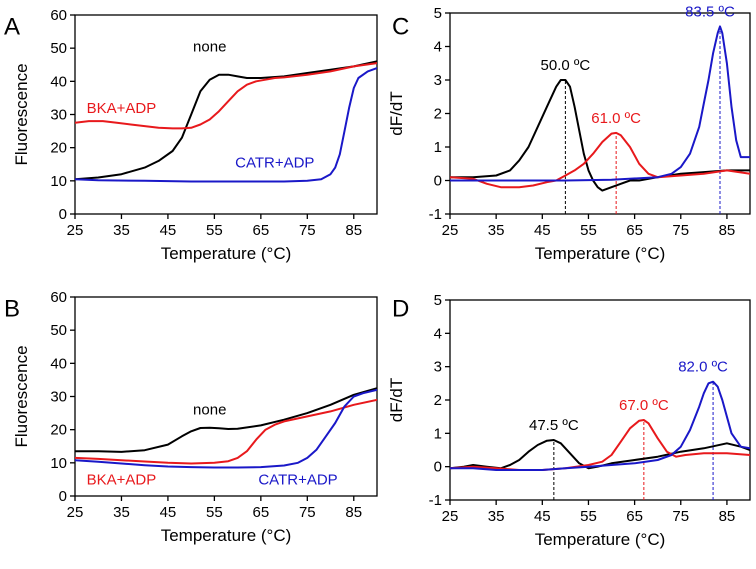 The image size is (756, 569). Describe the element at coordinates (58, 397) in the screenshot. I see `panel-b-ytick-label: 30` at that location.